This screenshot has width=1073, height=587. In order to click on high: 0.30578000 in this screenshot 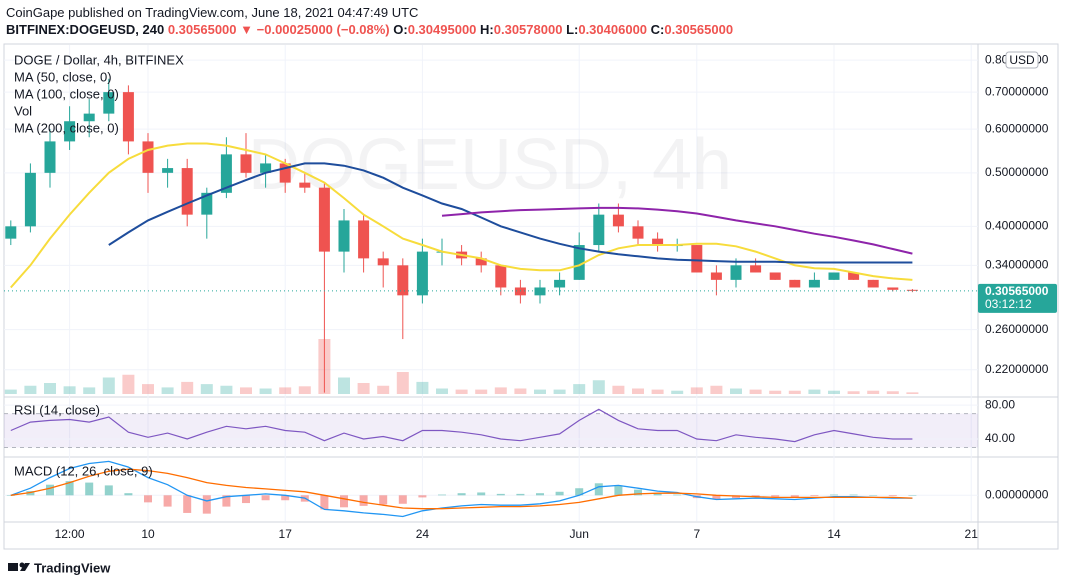, I will do `click(528, 29)`.